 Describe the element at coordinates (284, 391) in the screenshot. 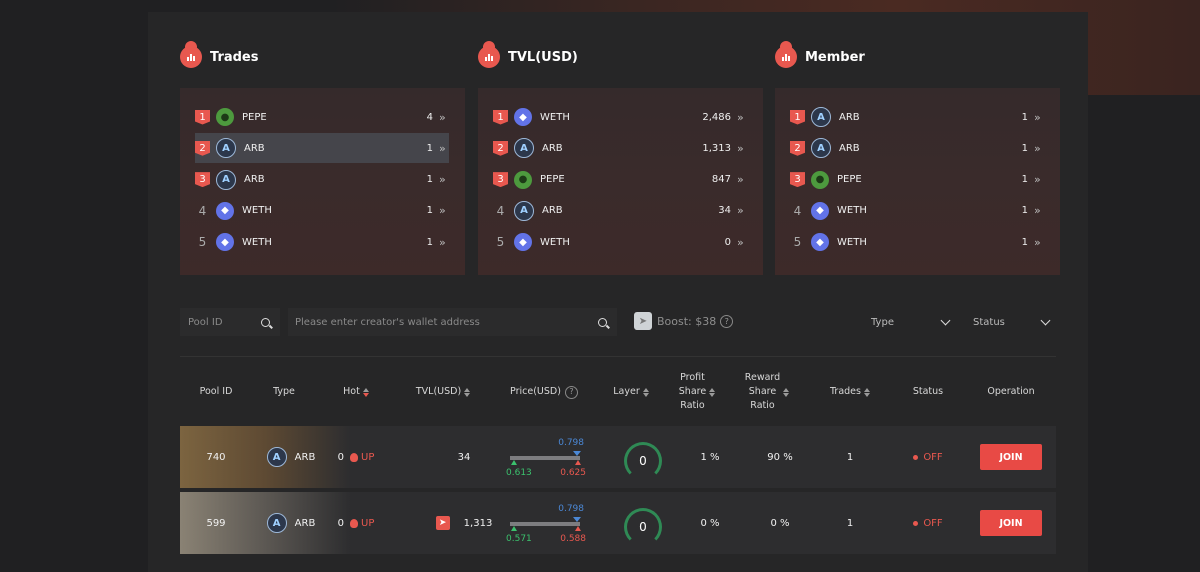

I see `header-type: Type` at that location.